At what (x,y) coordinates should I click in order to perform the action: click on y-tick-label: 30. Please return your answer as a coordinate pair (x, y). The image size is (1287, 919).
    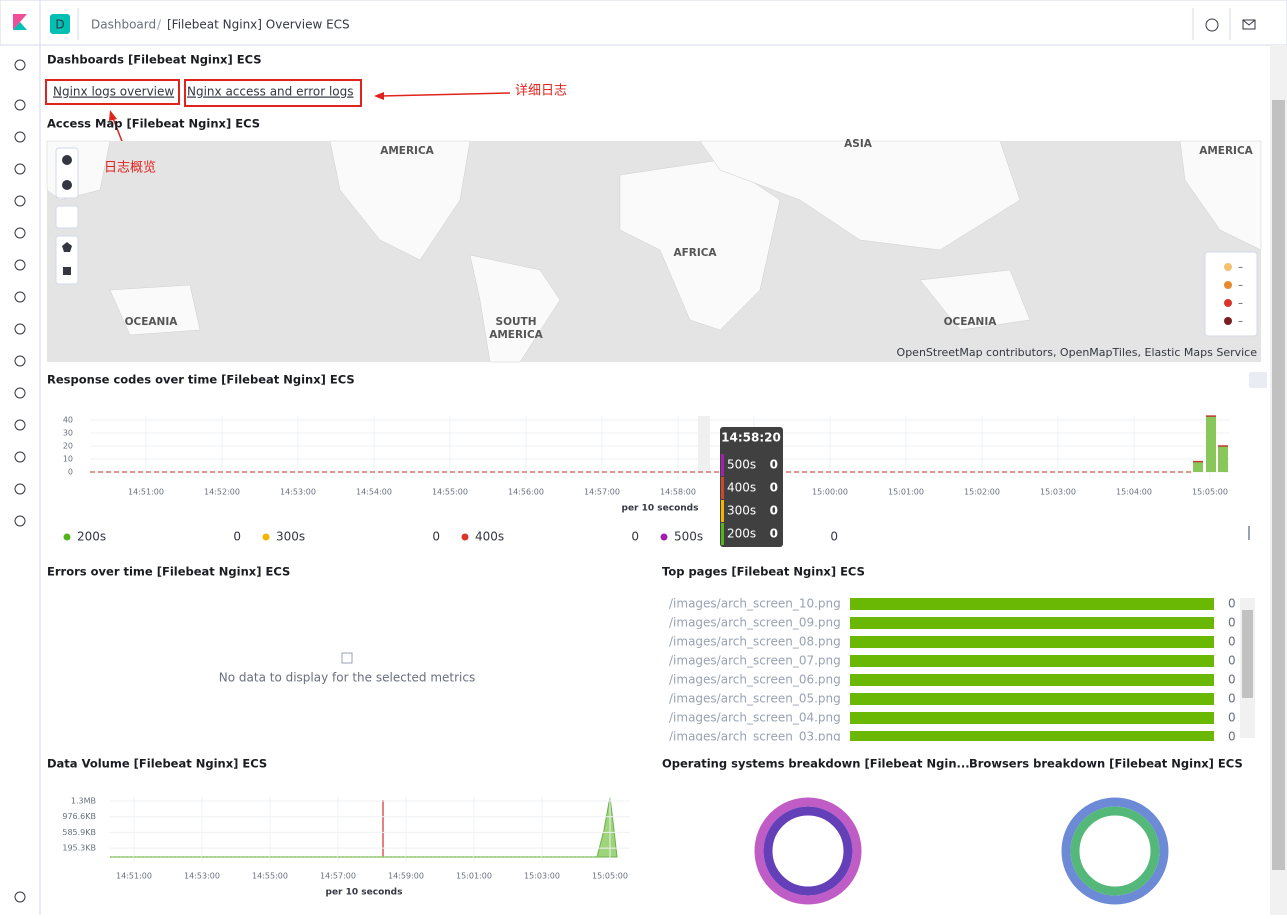
    Looking at the image, I should click on (68, 433).